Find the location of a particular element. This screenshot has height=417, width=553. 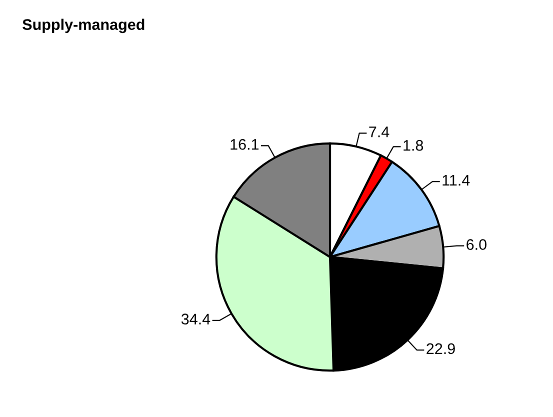

data-label: 7.4 is located at coordinates (379, 132).